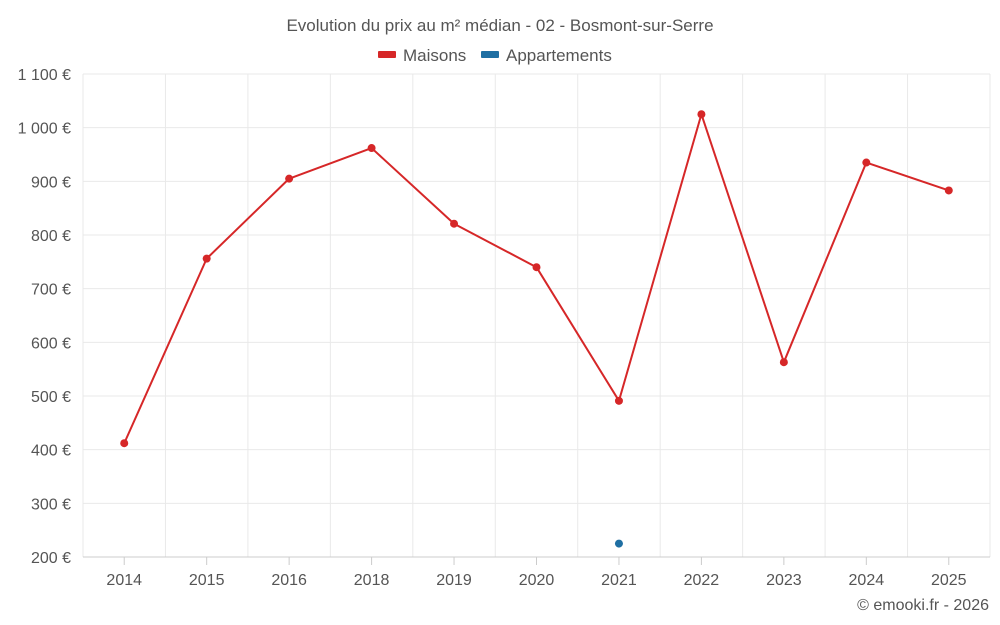 The image size is (1000, 625). I want to click on legend-label-appartements: Appartements, so click(559, 55).